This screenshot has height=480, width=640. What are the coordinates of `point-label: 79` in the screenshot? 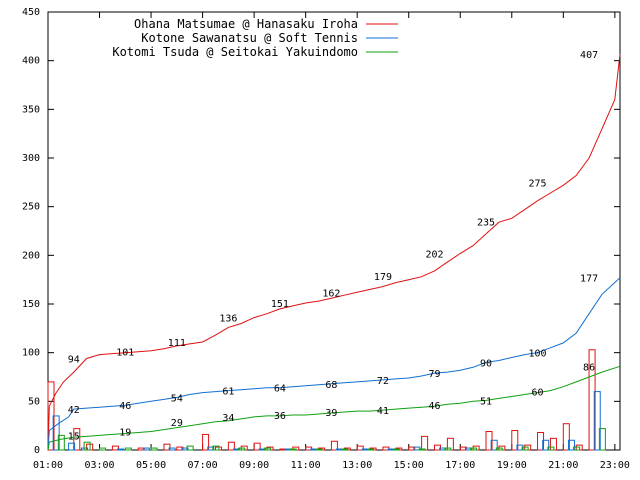 It's located at (434, 374).